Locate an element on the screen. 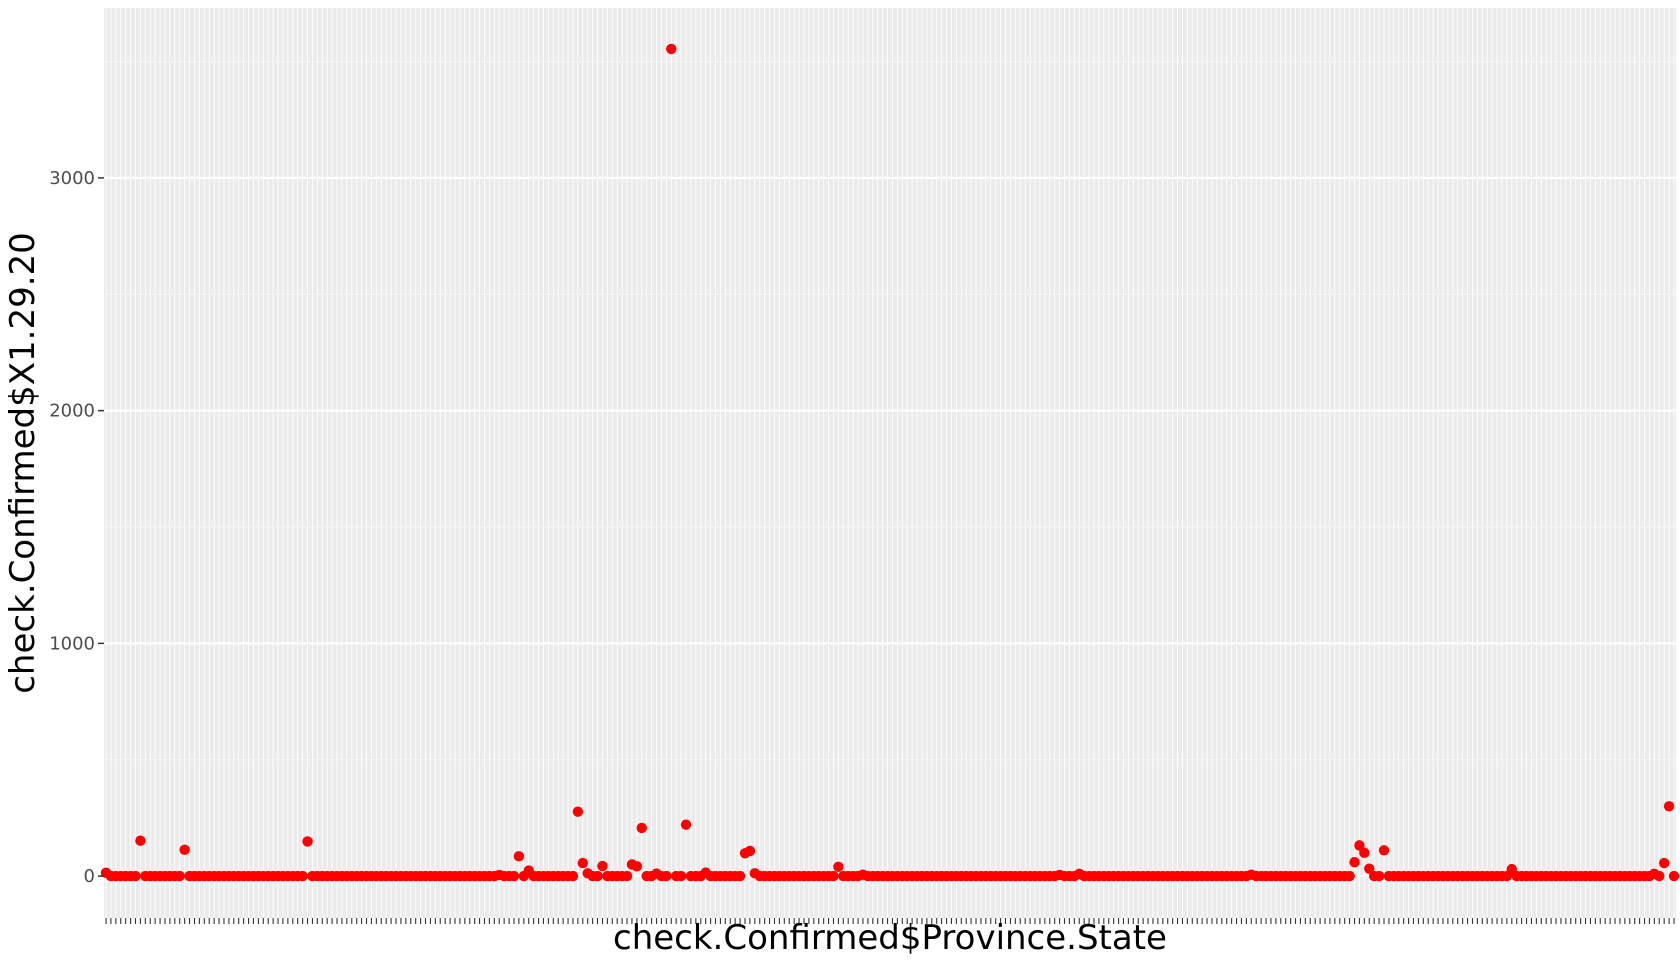 The image size is (1680, 960). y-tick-label: 2000 is located at coordinates (72, 411).